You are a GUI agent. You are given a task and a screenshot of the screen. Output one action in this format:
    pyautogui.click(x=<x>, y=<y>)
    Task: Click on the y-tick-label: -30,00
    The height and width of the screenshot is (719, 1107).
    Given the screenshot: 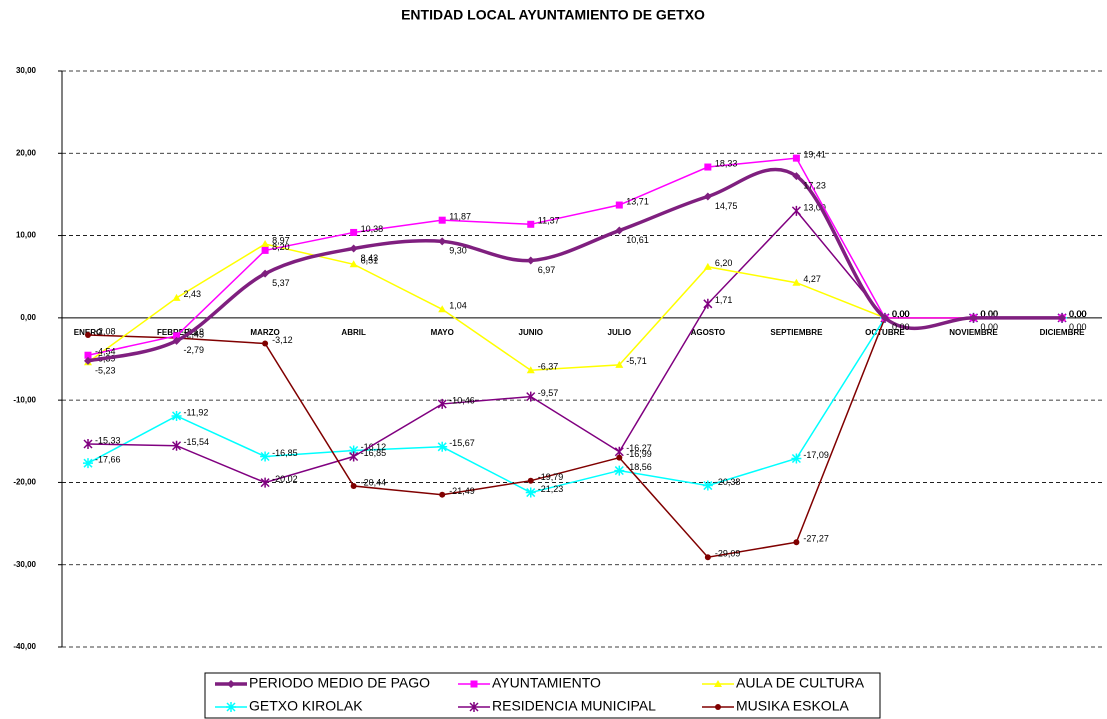 What is the action you would take?
    pyautogui.click(x=24, y=564)
    